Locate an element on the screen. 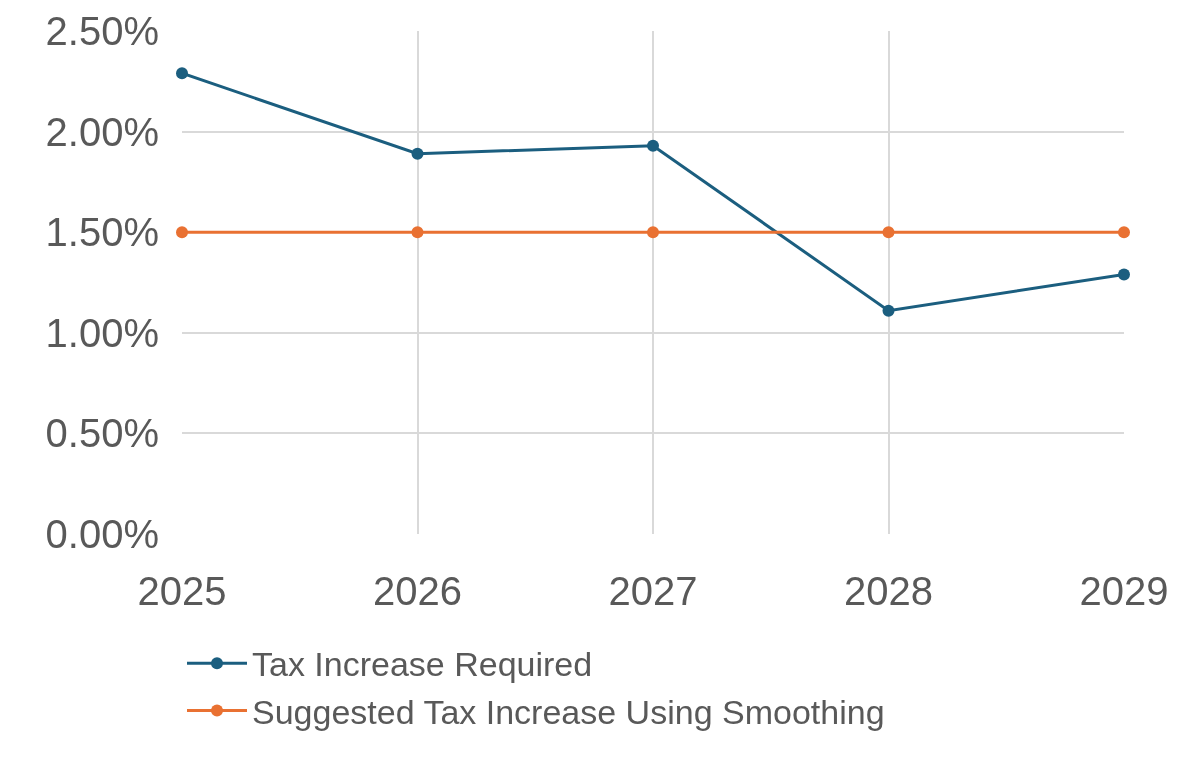  y-tick-label: 0.50% is located at coordinates (102, 433).